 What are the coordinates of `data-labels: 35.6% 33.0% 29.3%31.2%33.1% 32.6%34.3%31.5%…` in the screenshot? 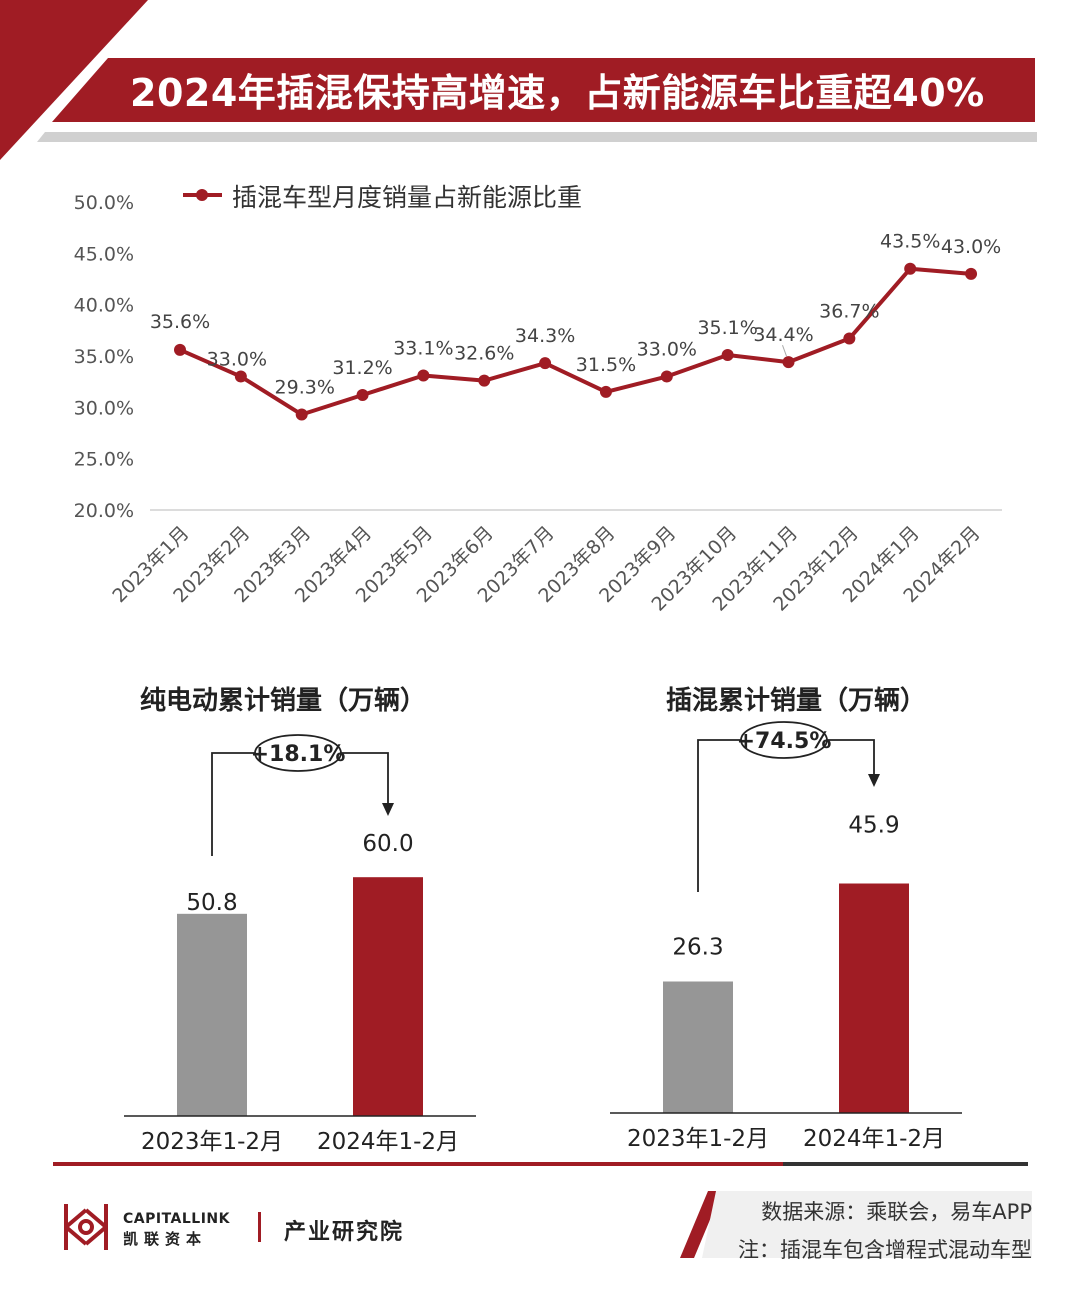 It's located at (575, 315).